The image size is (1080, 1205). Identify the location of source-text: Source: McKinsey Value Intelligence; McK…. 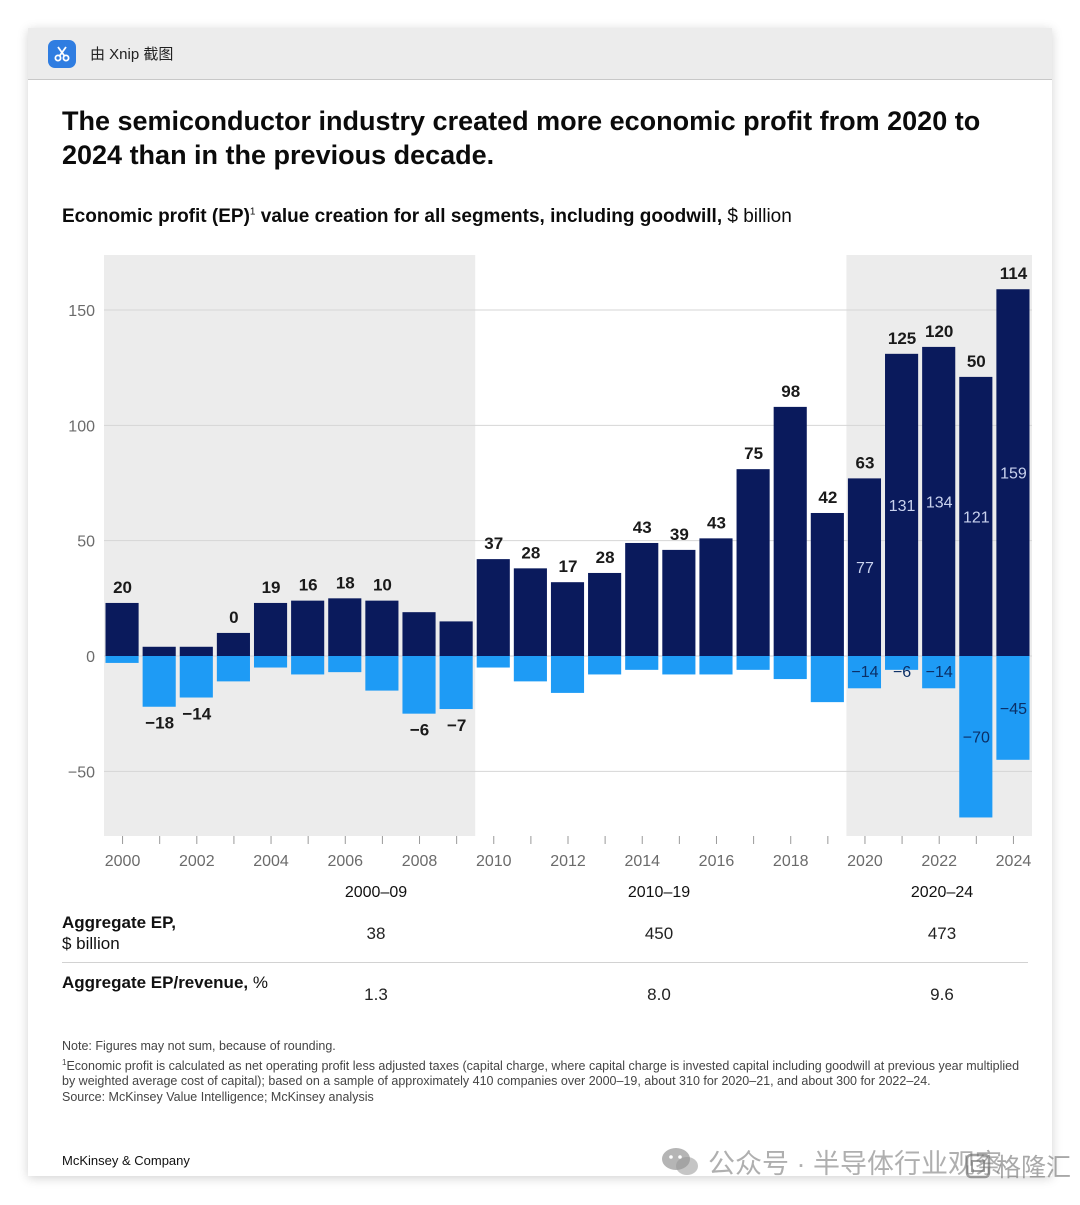
(218, 1096).